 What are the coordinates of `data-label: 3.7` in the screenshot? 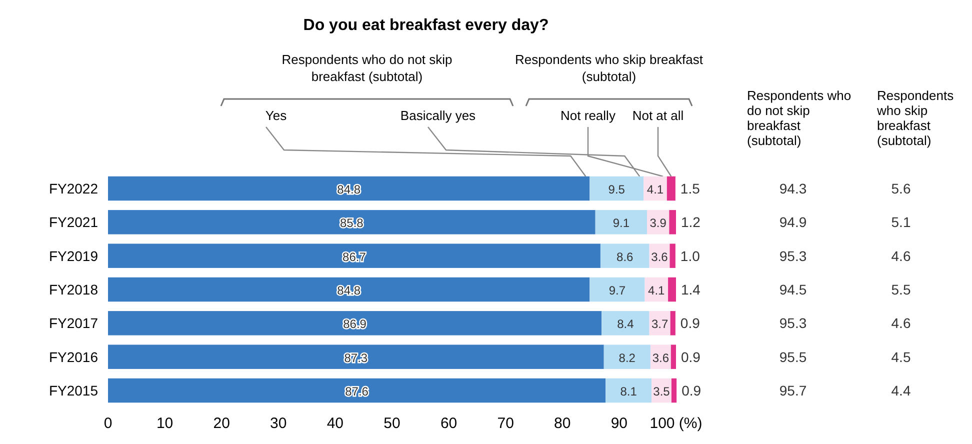 It's located at (659, 324).